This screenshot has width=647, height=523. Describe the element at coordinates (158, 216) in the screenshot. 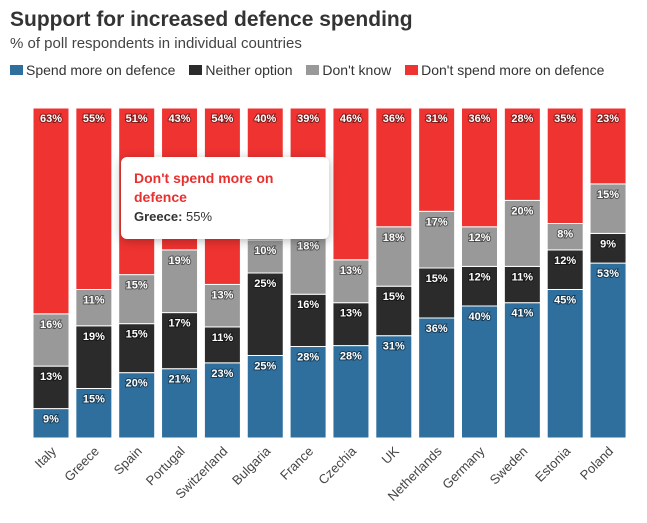

I see `tooltip-label: Greece:` at that location.